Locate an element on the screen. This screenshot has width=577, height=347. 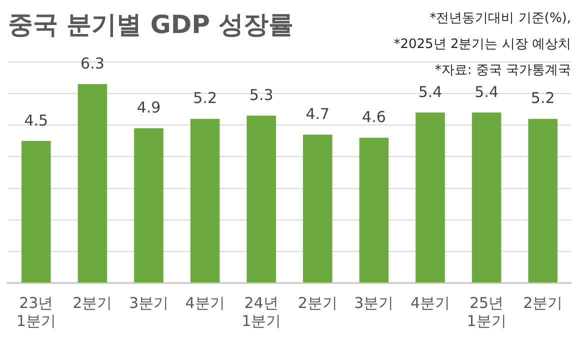
data-label: 4.6 is located at coordinates (374, 117).